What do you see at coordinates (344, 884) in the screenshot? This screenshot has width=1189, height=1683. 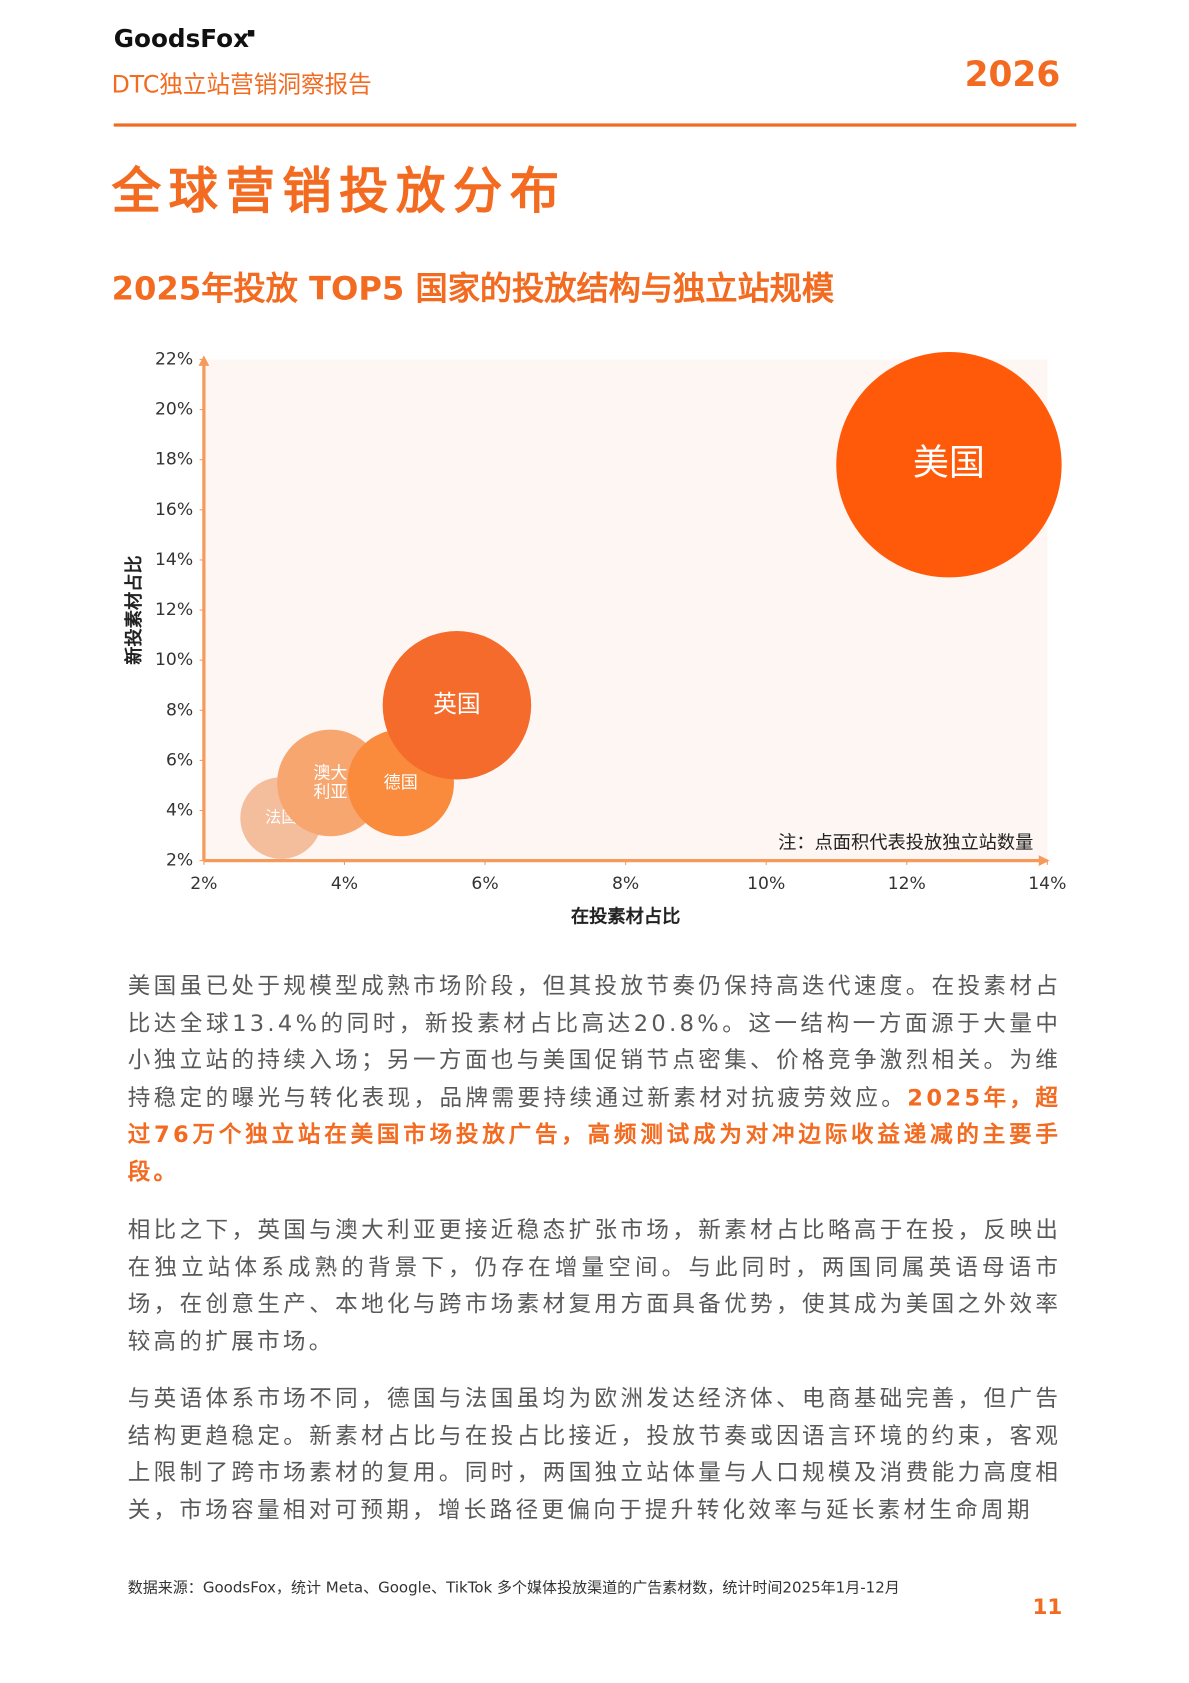 I see `x-tick-label: 4%` at bounding box center [344, 884].